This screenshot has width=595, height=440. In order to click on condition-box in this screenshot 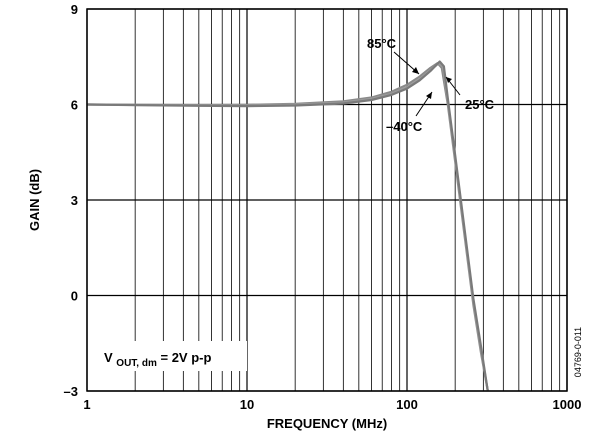, I will do `click(174, 356)`.